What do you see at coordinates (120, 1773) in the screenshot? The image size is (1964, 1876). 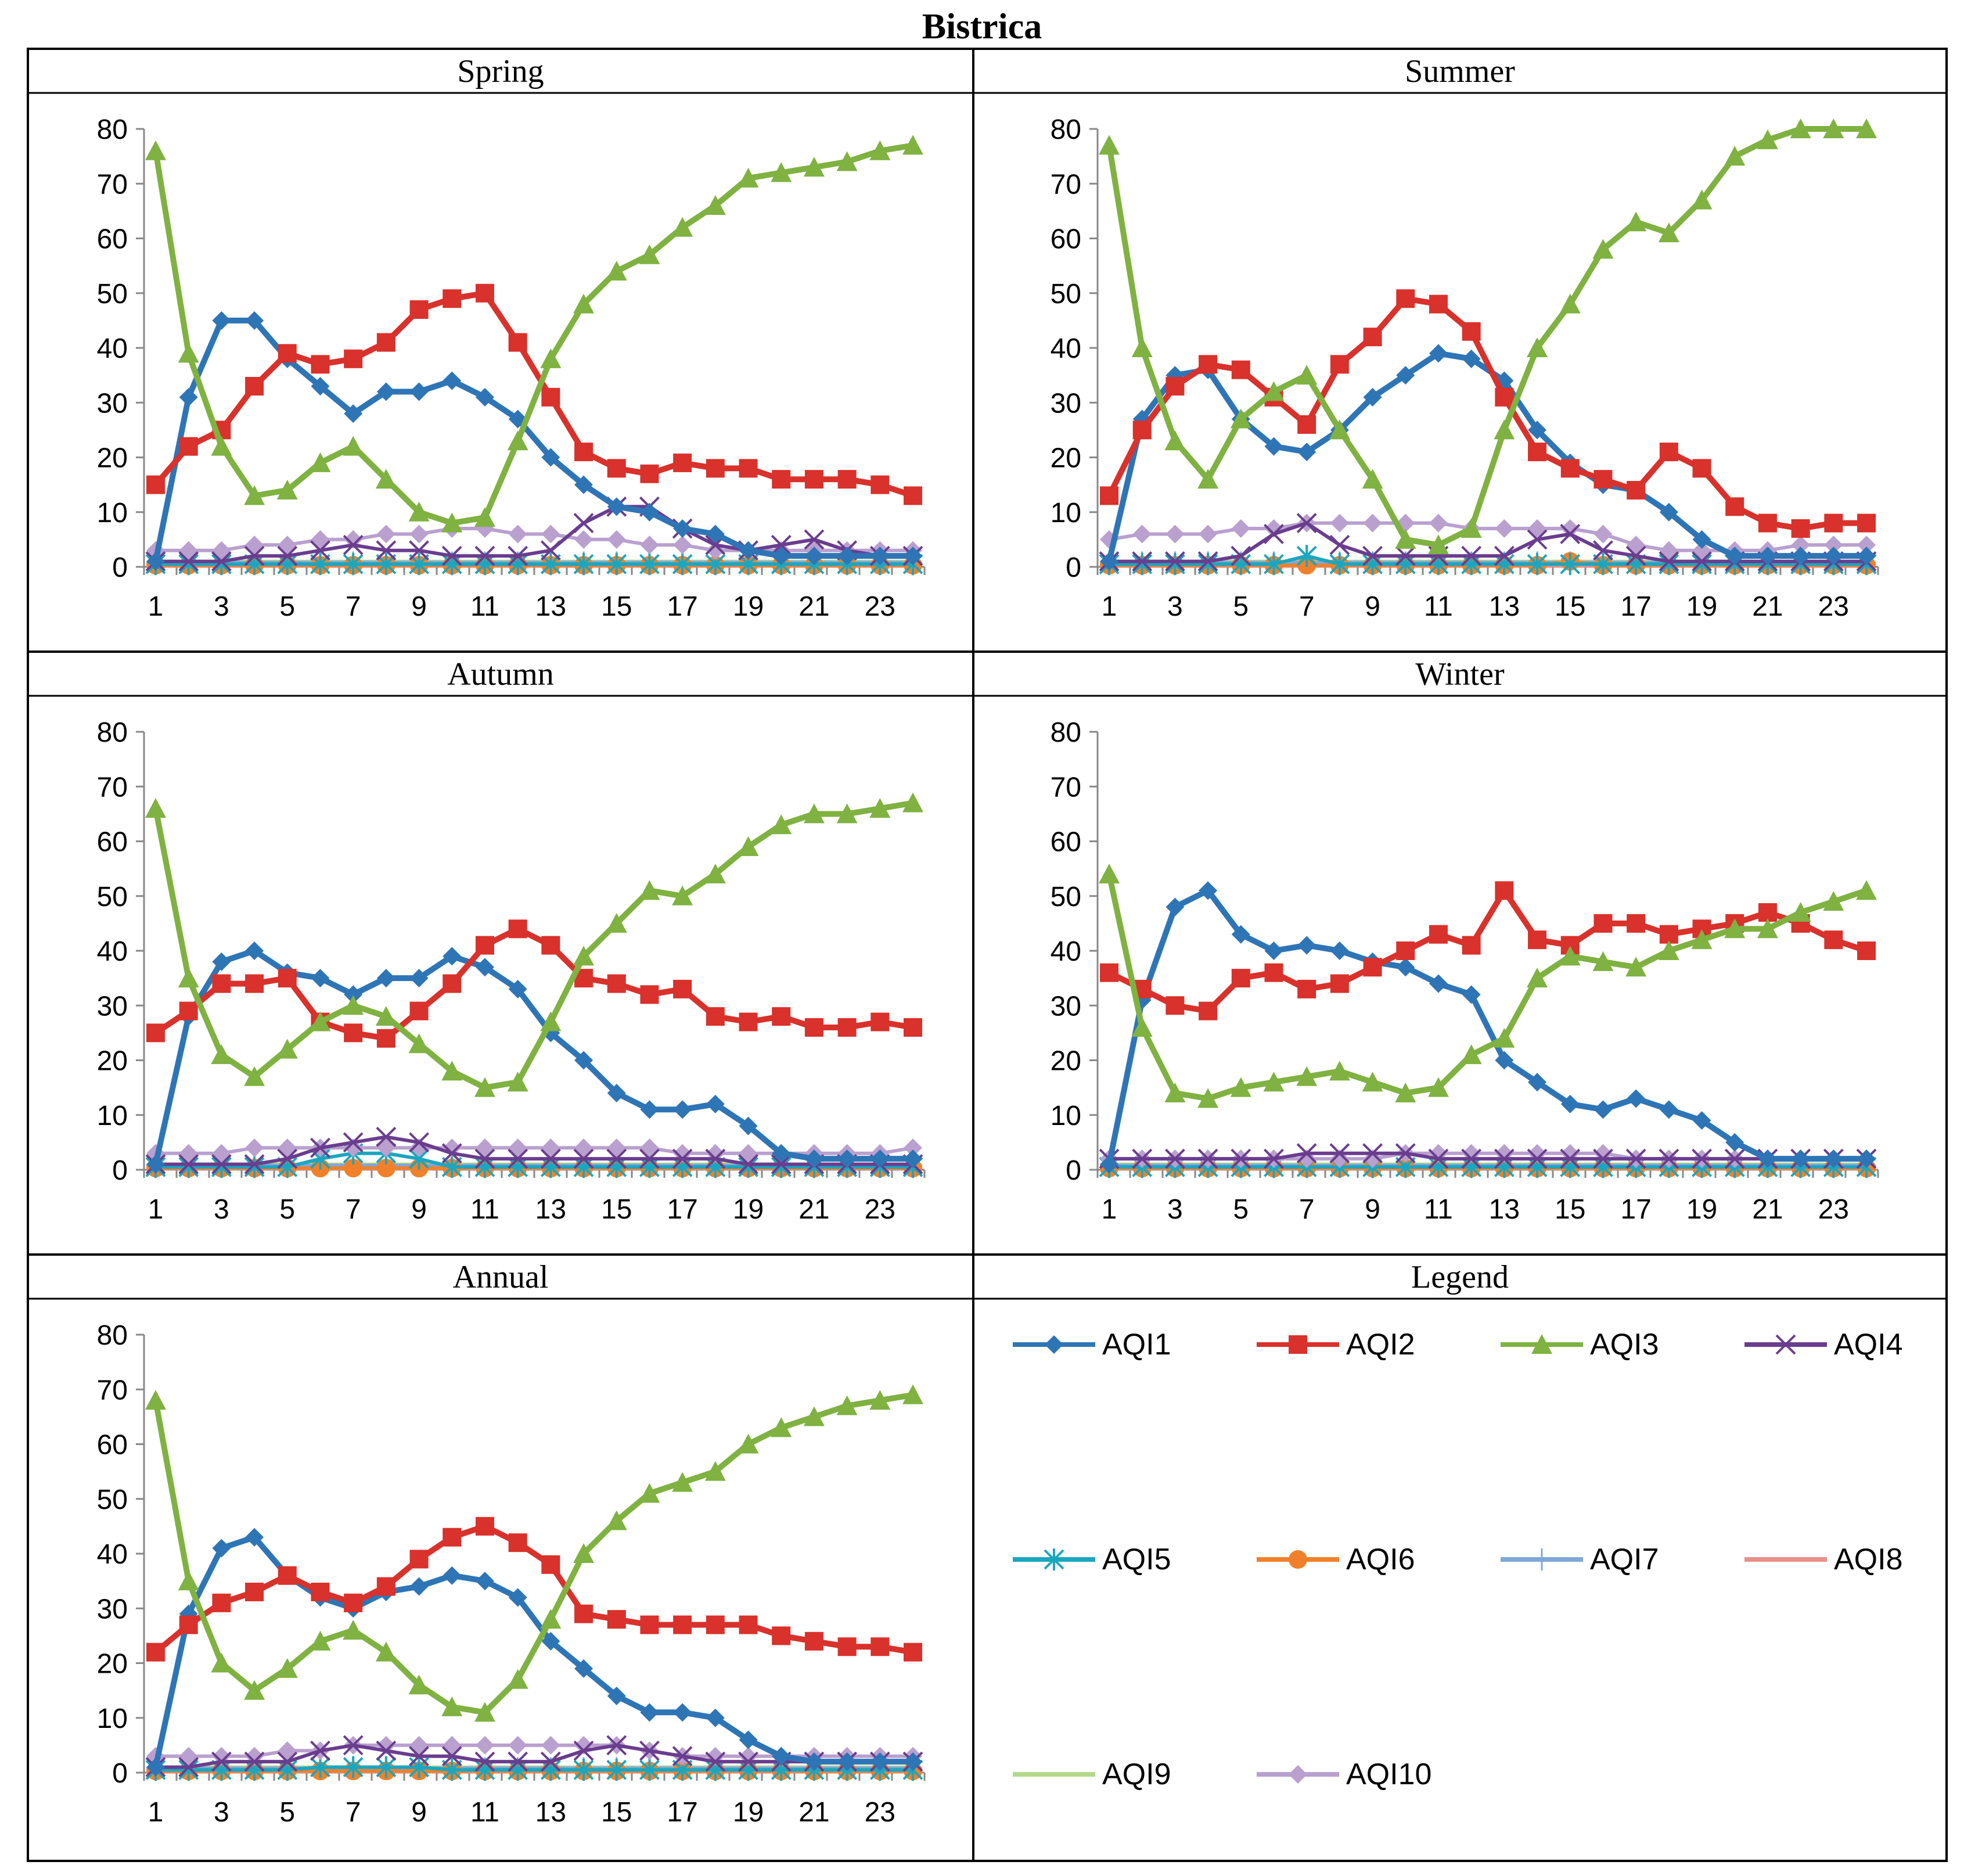 I see `y-tick-label: 0` at bounding box center [120, 1773].